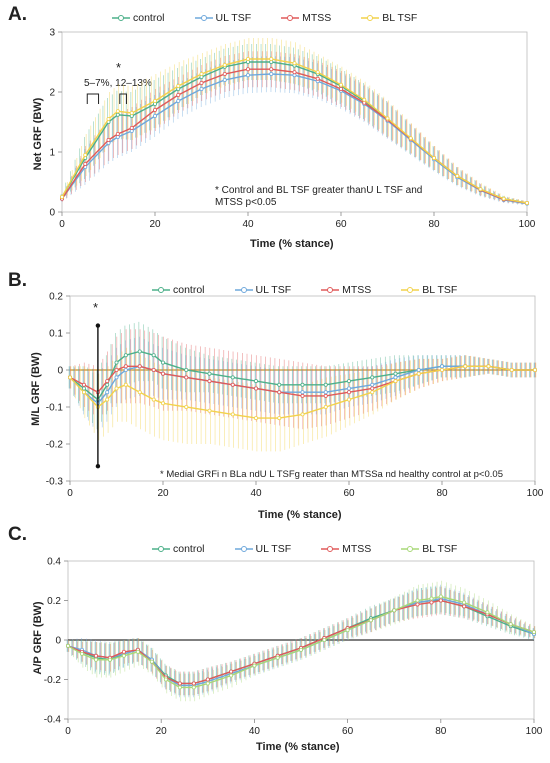 This screenshot has height=763, width=550. What do you see at coordinates (303, 392) in the screenshot?
I see `series-markers-bl-tsf` at bounding box center [303, 392].